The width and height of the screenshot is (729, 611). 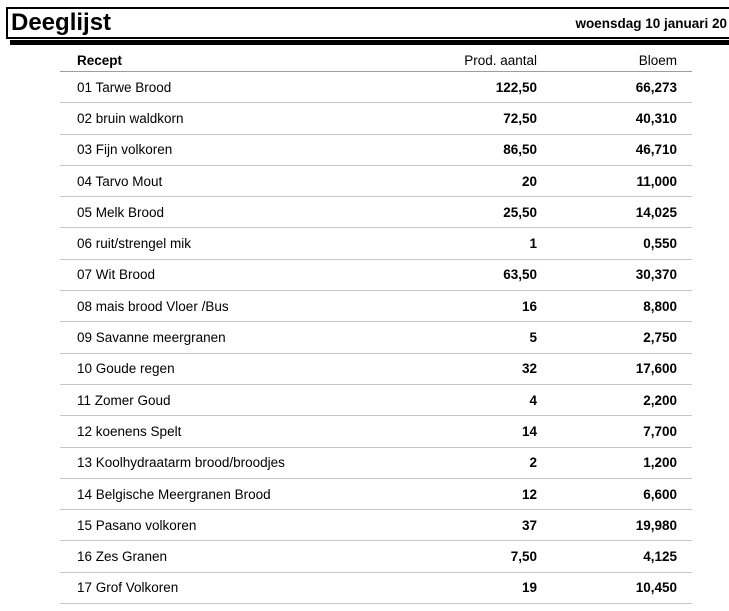 What do you see at coordinates (660, 306) in the screenshot?
I see `bloem-cell: 8,800` at bounding box center [660, 306].